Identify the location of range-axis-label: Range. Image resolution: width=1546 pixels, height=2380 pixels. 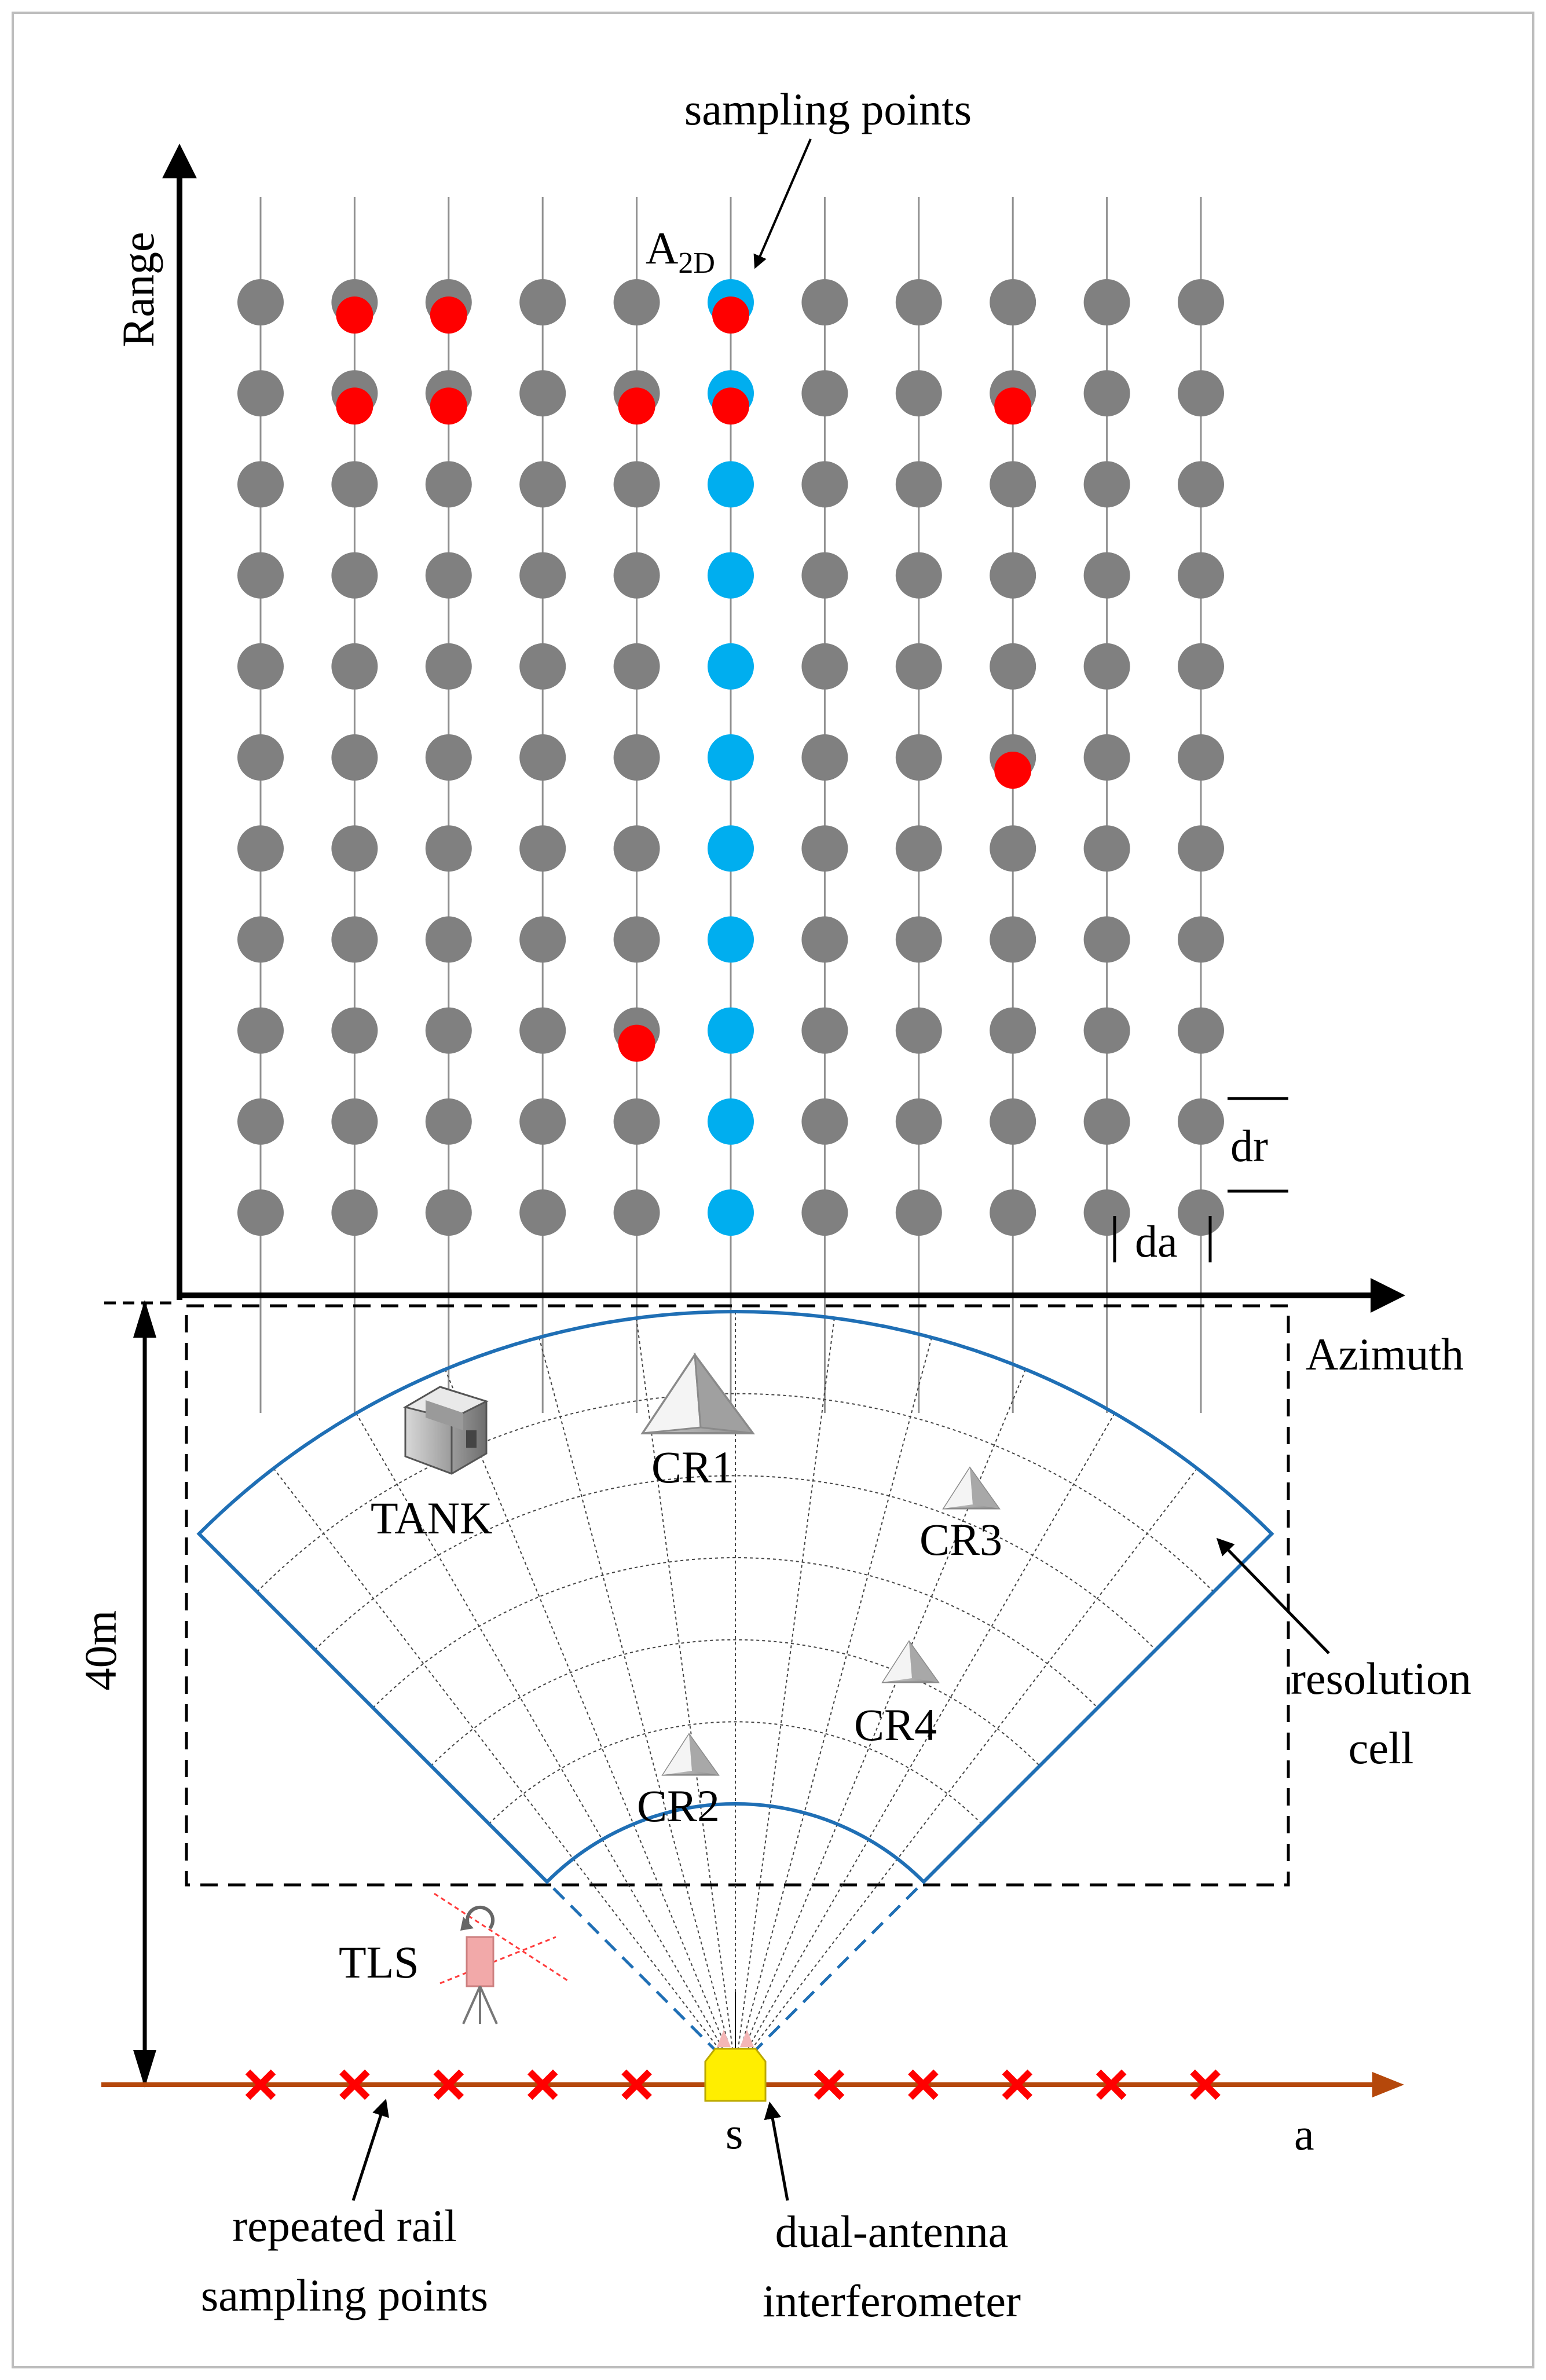
(138, 289).